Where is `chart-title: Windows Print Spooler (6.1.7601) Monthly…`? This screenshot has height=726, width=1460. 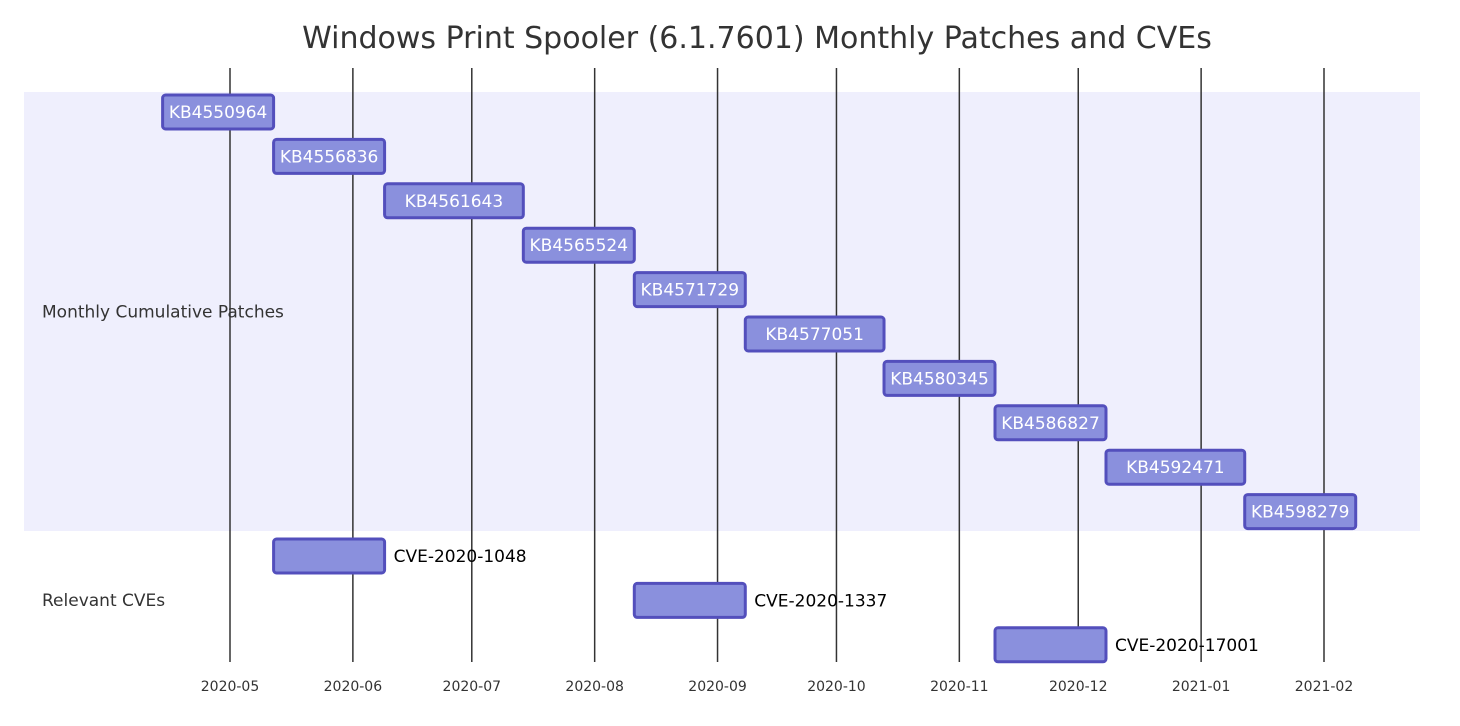 chart-title: Windows Print Spooler (6.1.7601) Monthly… is located at coordinates (757, 38).